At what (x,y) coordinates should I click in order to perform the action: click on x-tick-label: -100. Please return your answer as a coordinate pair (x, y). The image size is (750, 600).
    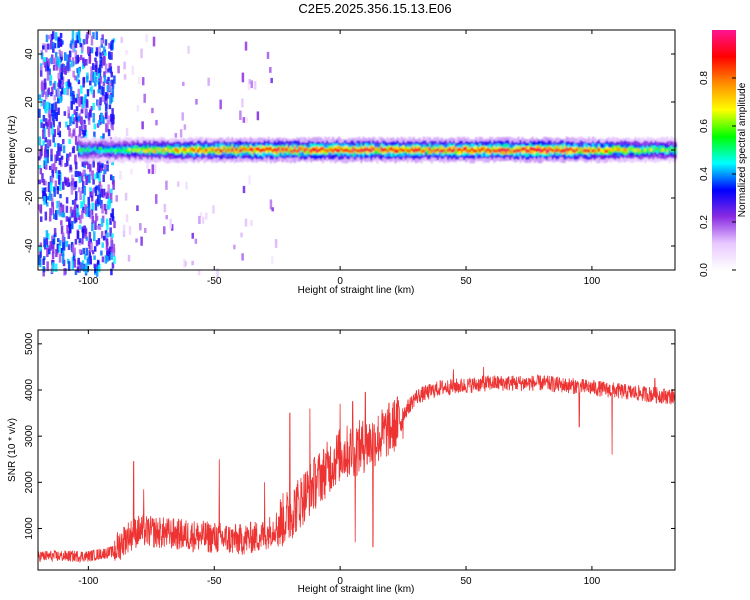
    Looking at the image, I should click on (88, 281).